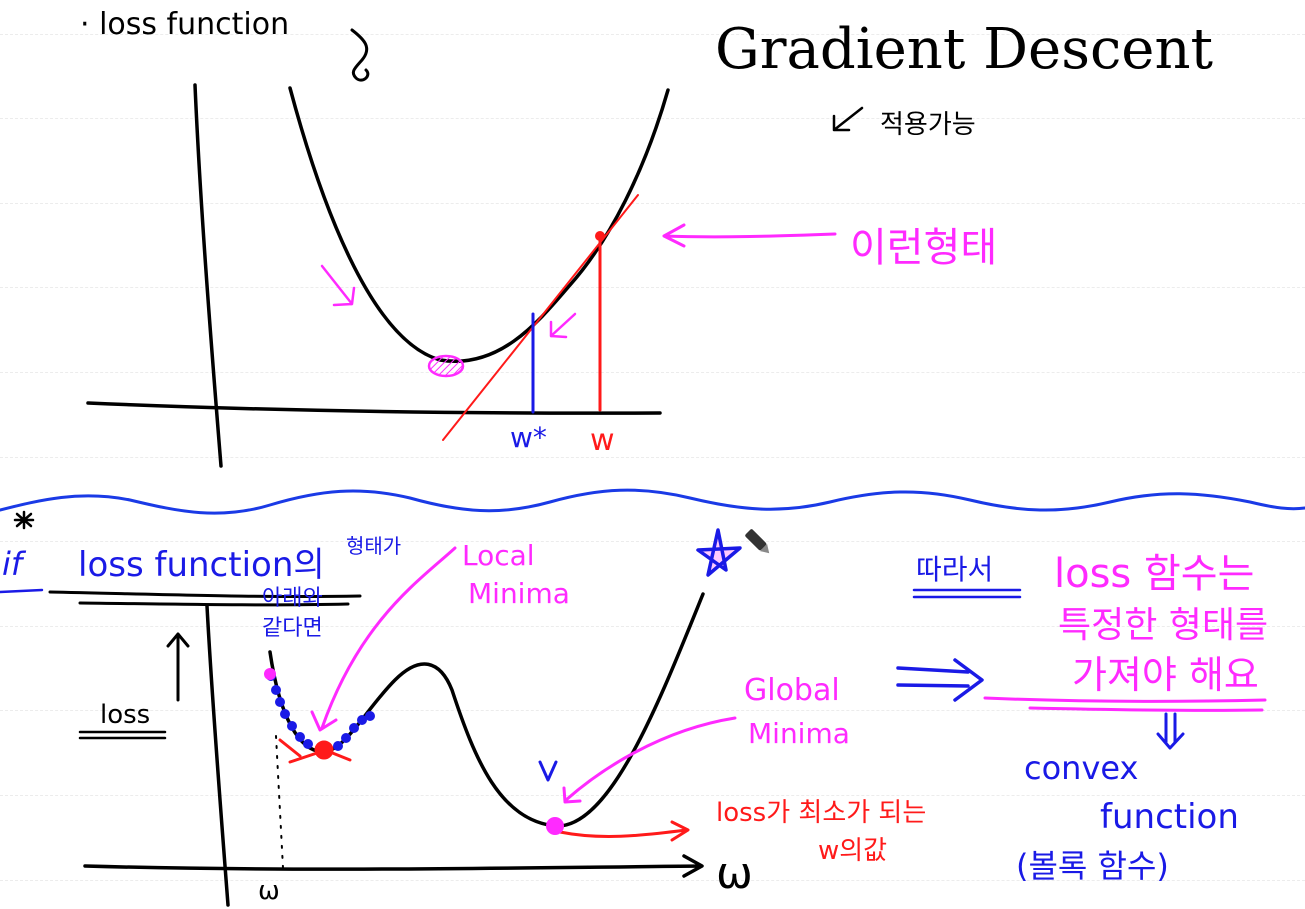 Image resolution: width=1305 pixels, height=909 pixels. What do you see at coordinates (185, 24) in the screenshot?
I see `loss-function-heading: · loss function` at bounding box center [185, 24].